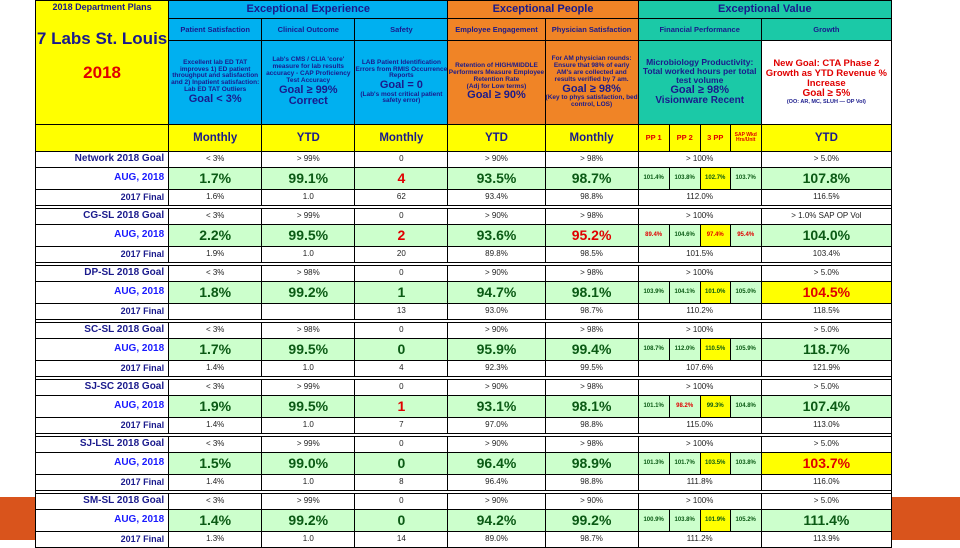 Image resolution: width=960 pixels, height=548 pixels. Describe the element at coordinates (653, 138) in the screenshot. I see `col-pp1: PP 1` at that location.